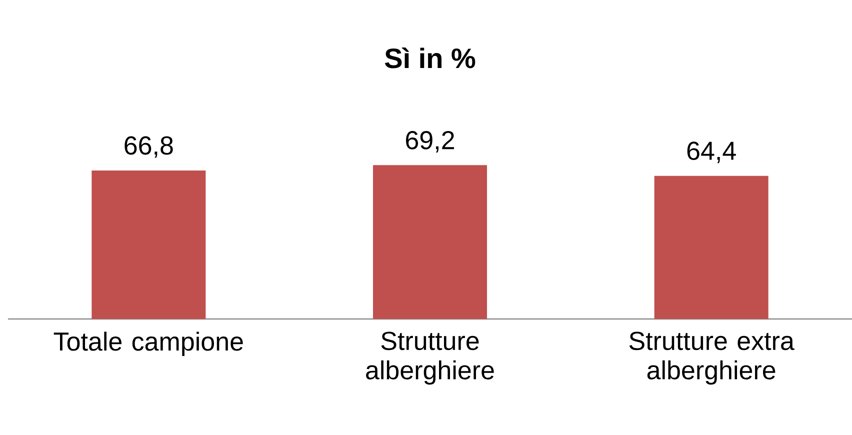  I want to click on x-tick-label: Strutture extra alberghiere, so click(711, 358).